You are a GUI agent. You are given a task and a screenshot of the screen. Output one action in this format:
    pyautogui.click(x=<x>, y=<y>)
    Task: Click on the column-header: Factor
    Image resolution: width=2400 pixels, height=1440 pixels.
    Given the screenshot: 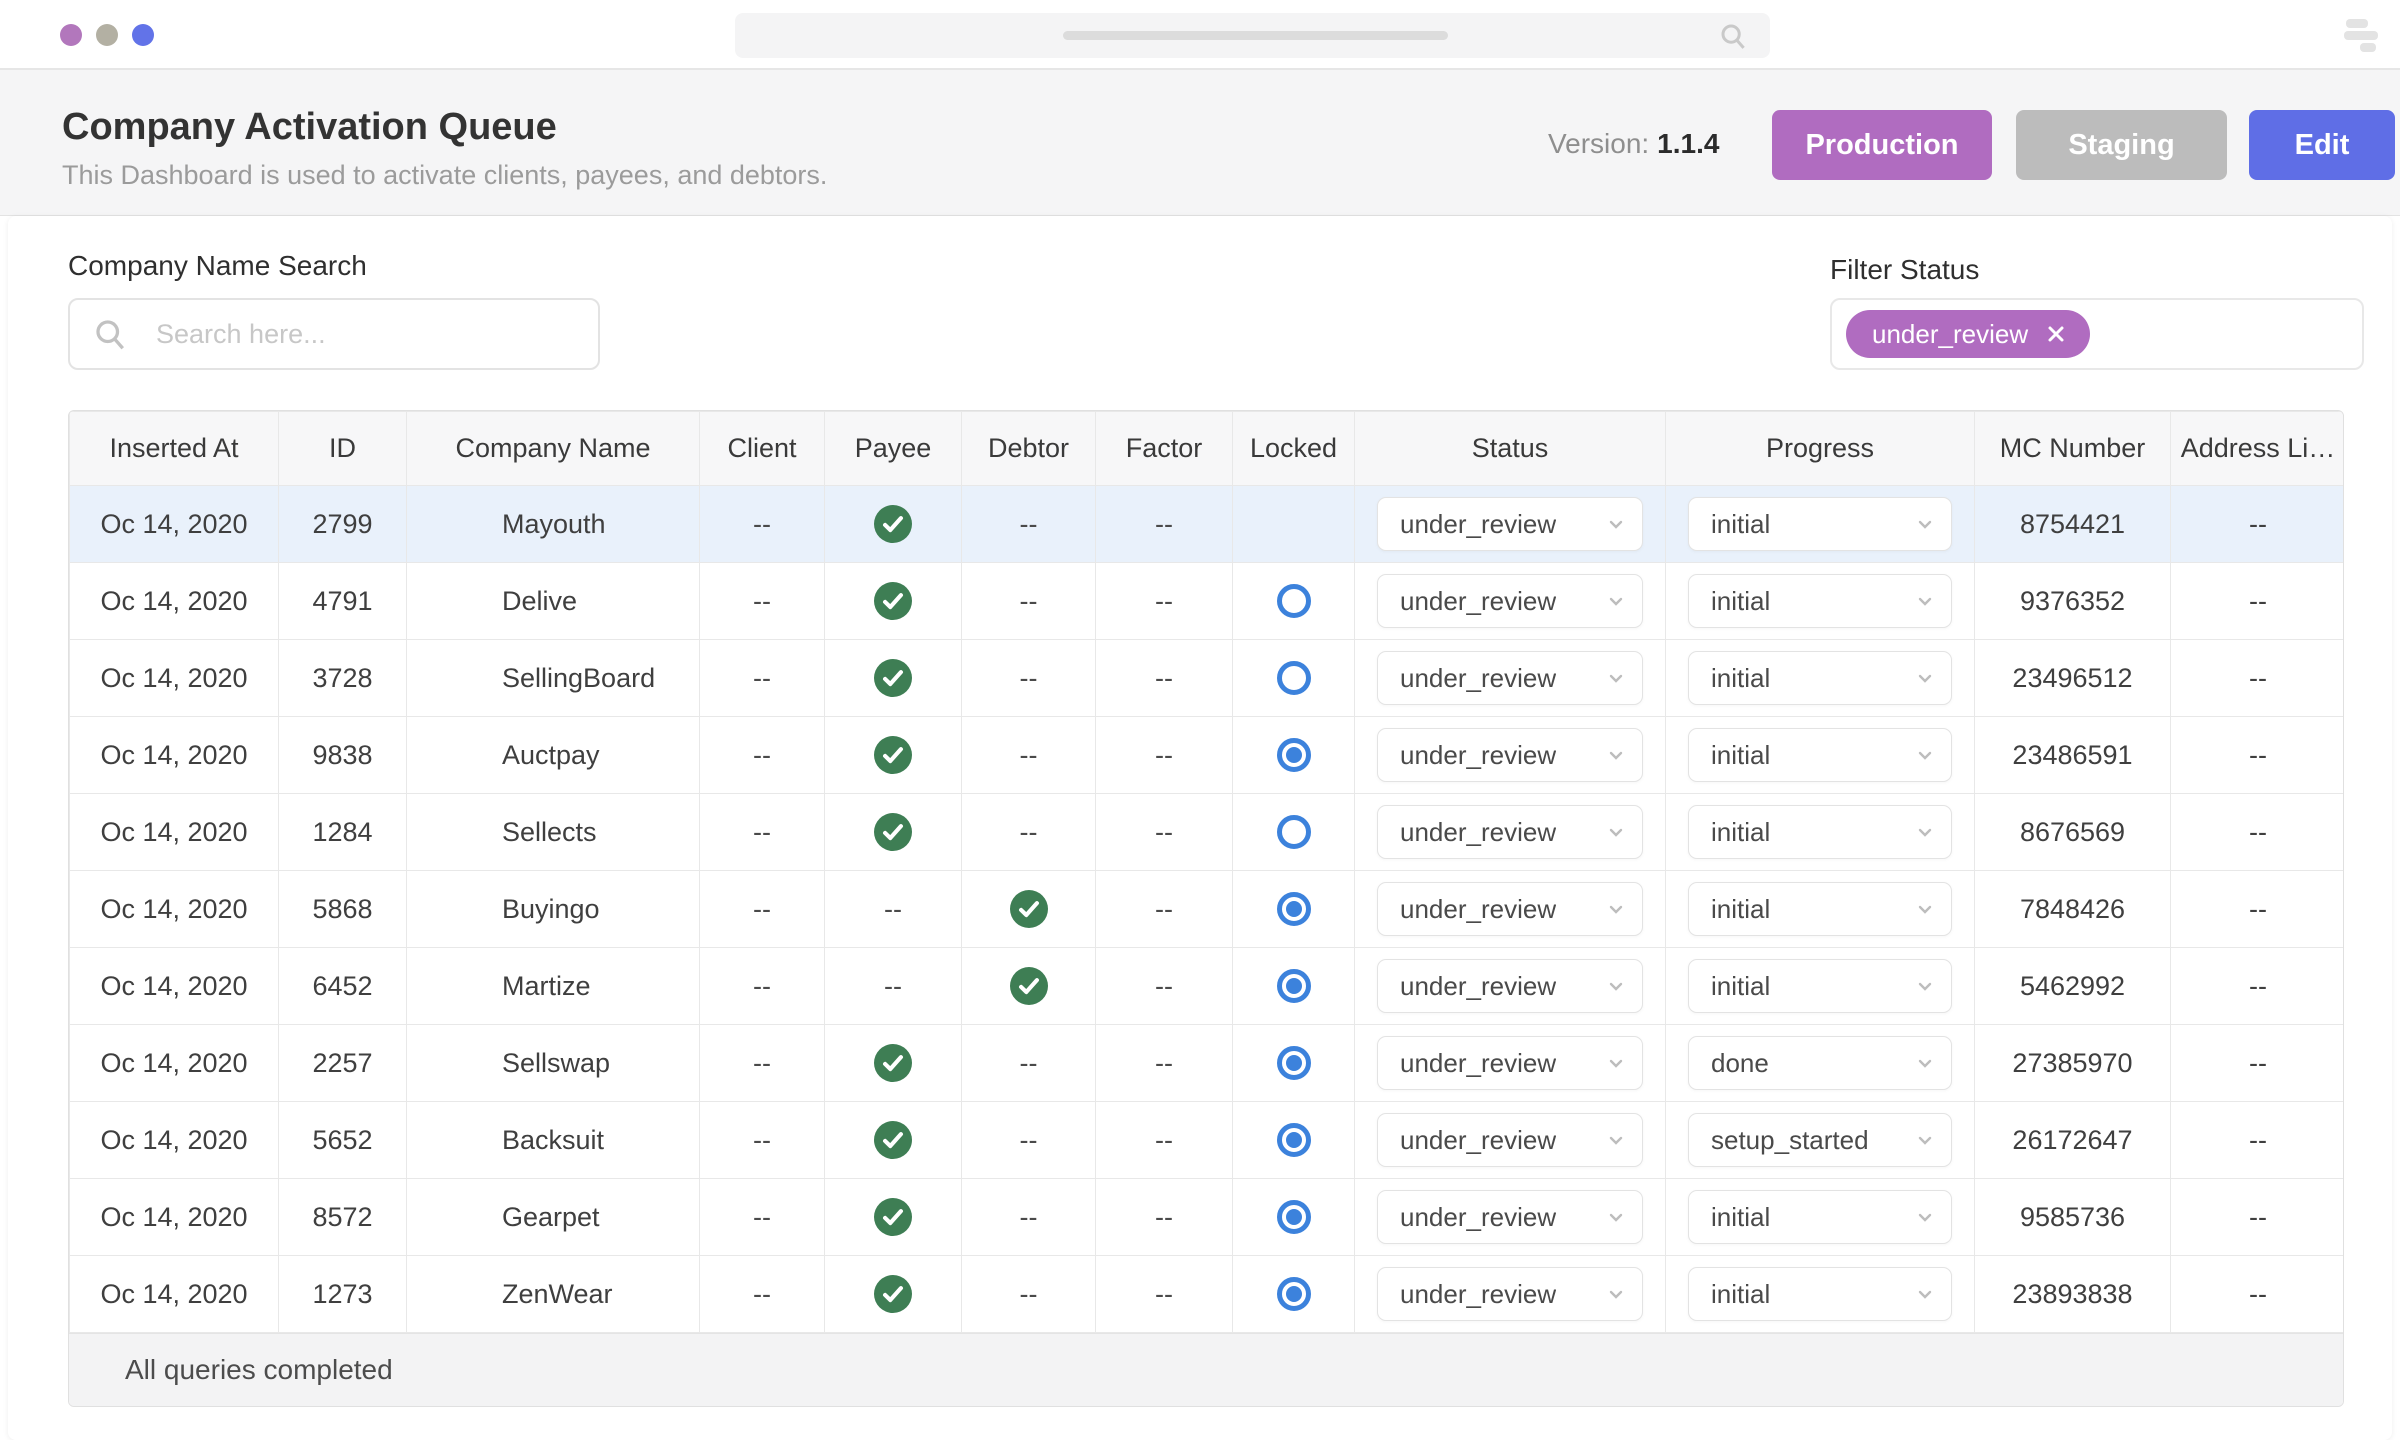 What is the action you would take?
    pyautogui.click(x=1164, y=448)
    